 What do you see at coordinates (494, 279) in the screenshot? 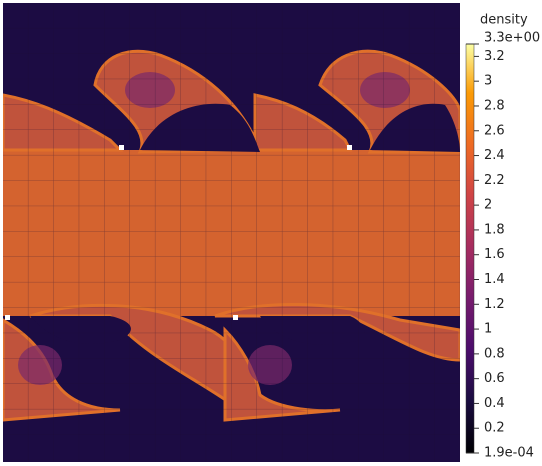
I see `colorbar-tick-label: 1.4` at bounding box center [494, 279].